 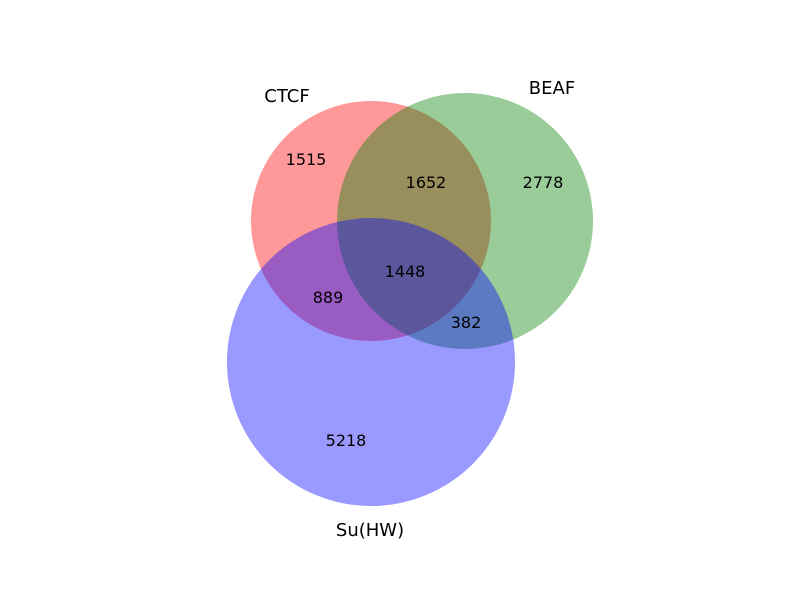 I want to click on set-label-ctcf: CTCF, so click(x=286, y=96).